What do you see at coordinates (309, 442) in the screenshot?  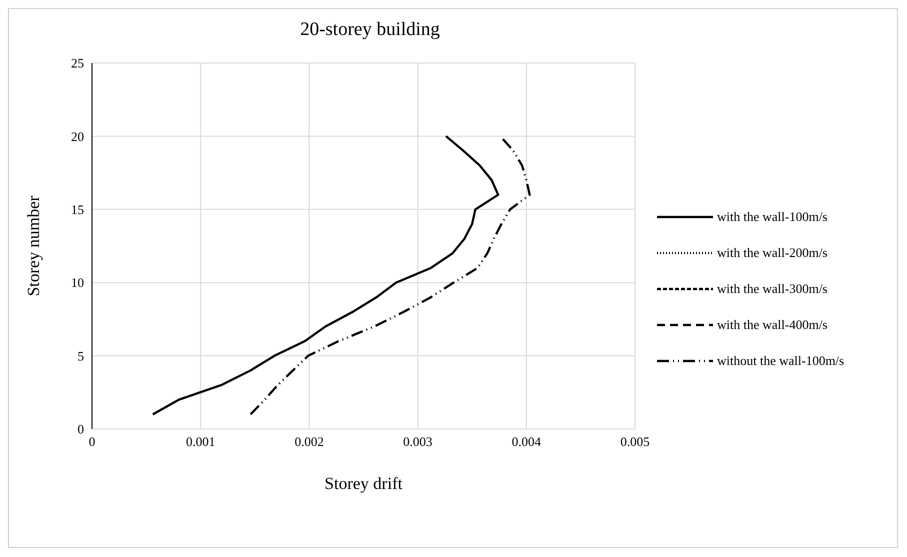 I see `x-tick-label: 0.002` at bounding box center [309, 442].